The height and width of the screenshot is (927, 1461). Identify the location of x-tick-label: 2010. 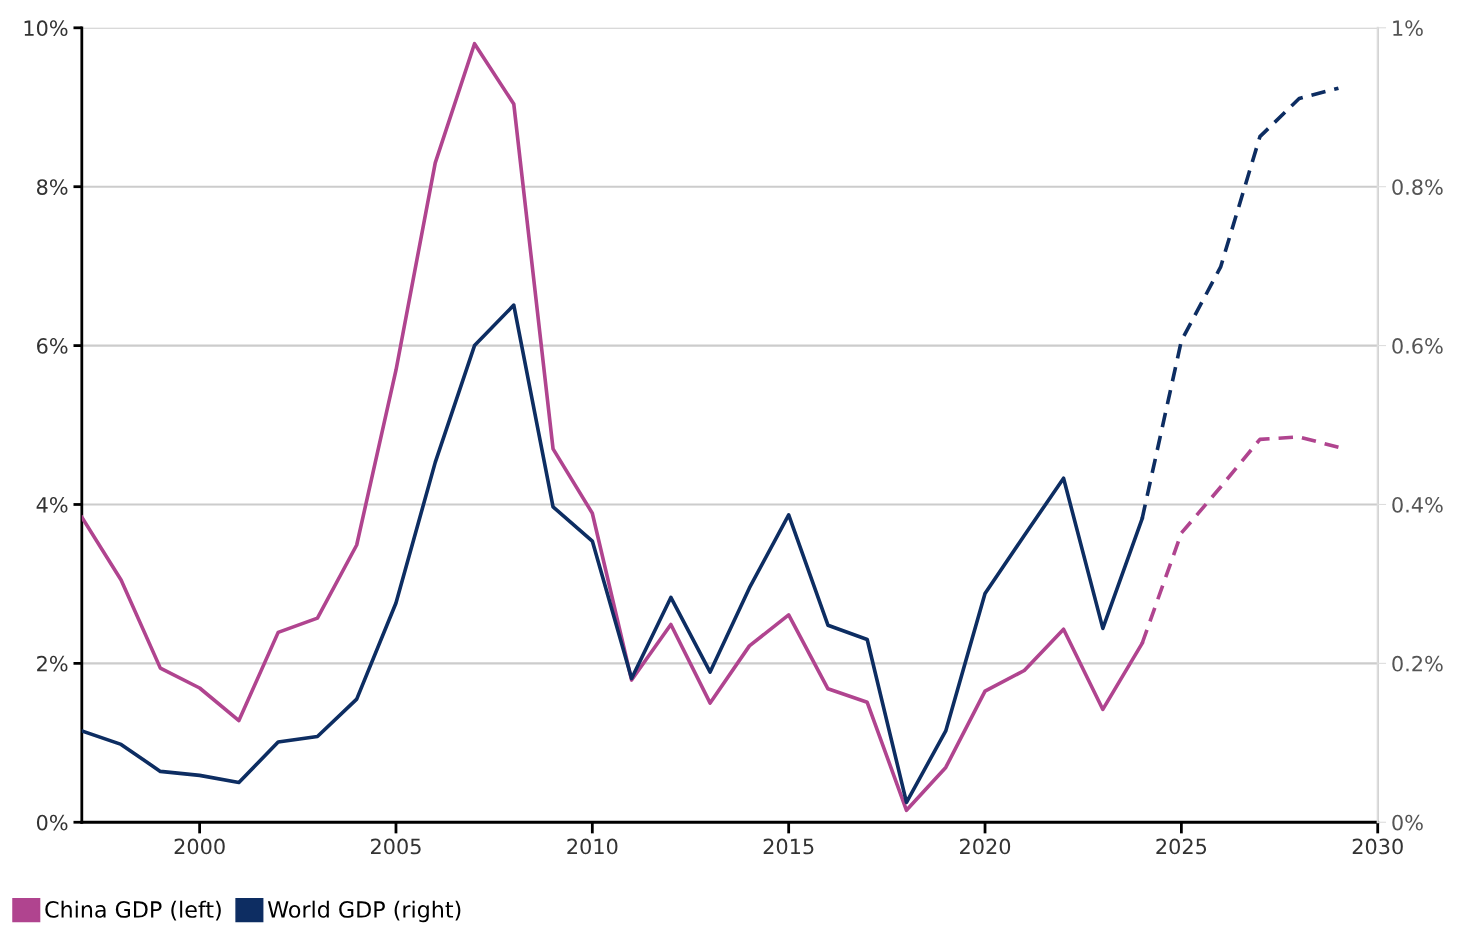
(592, 846).